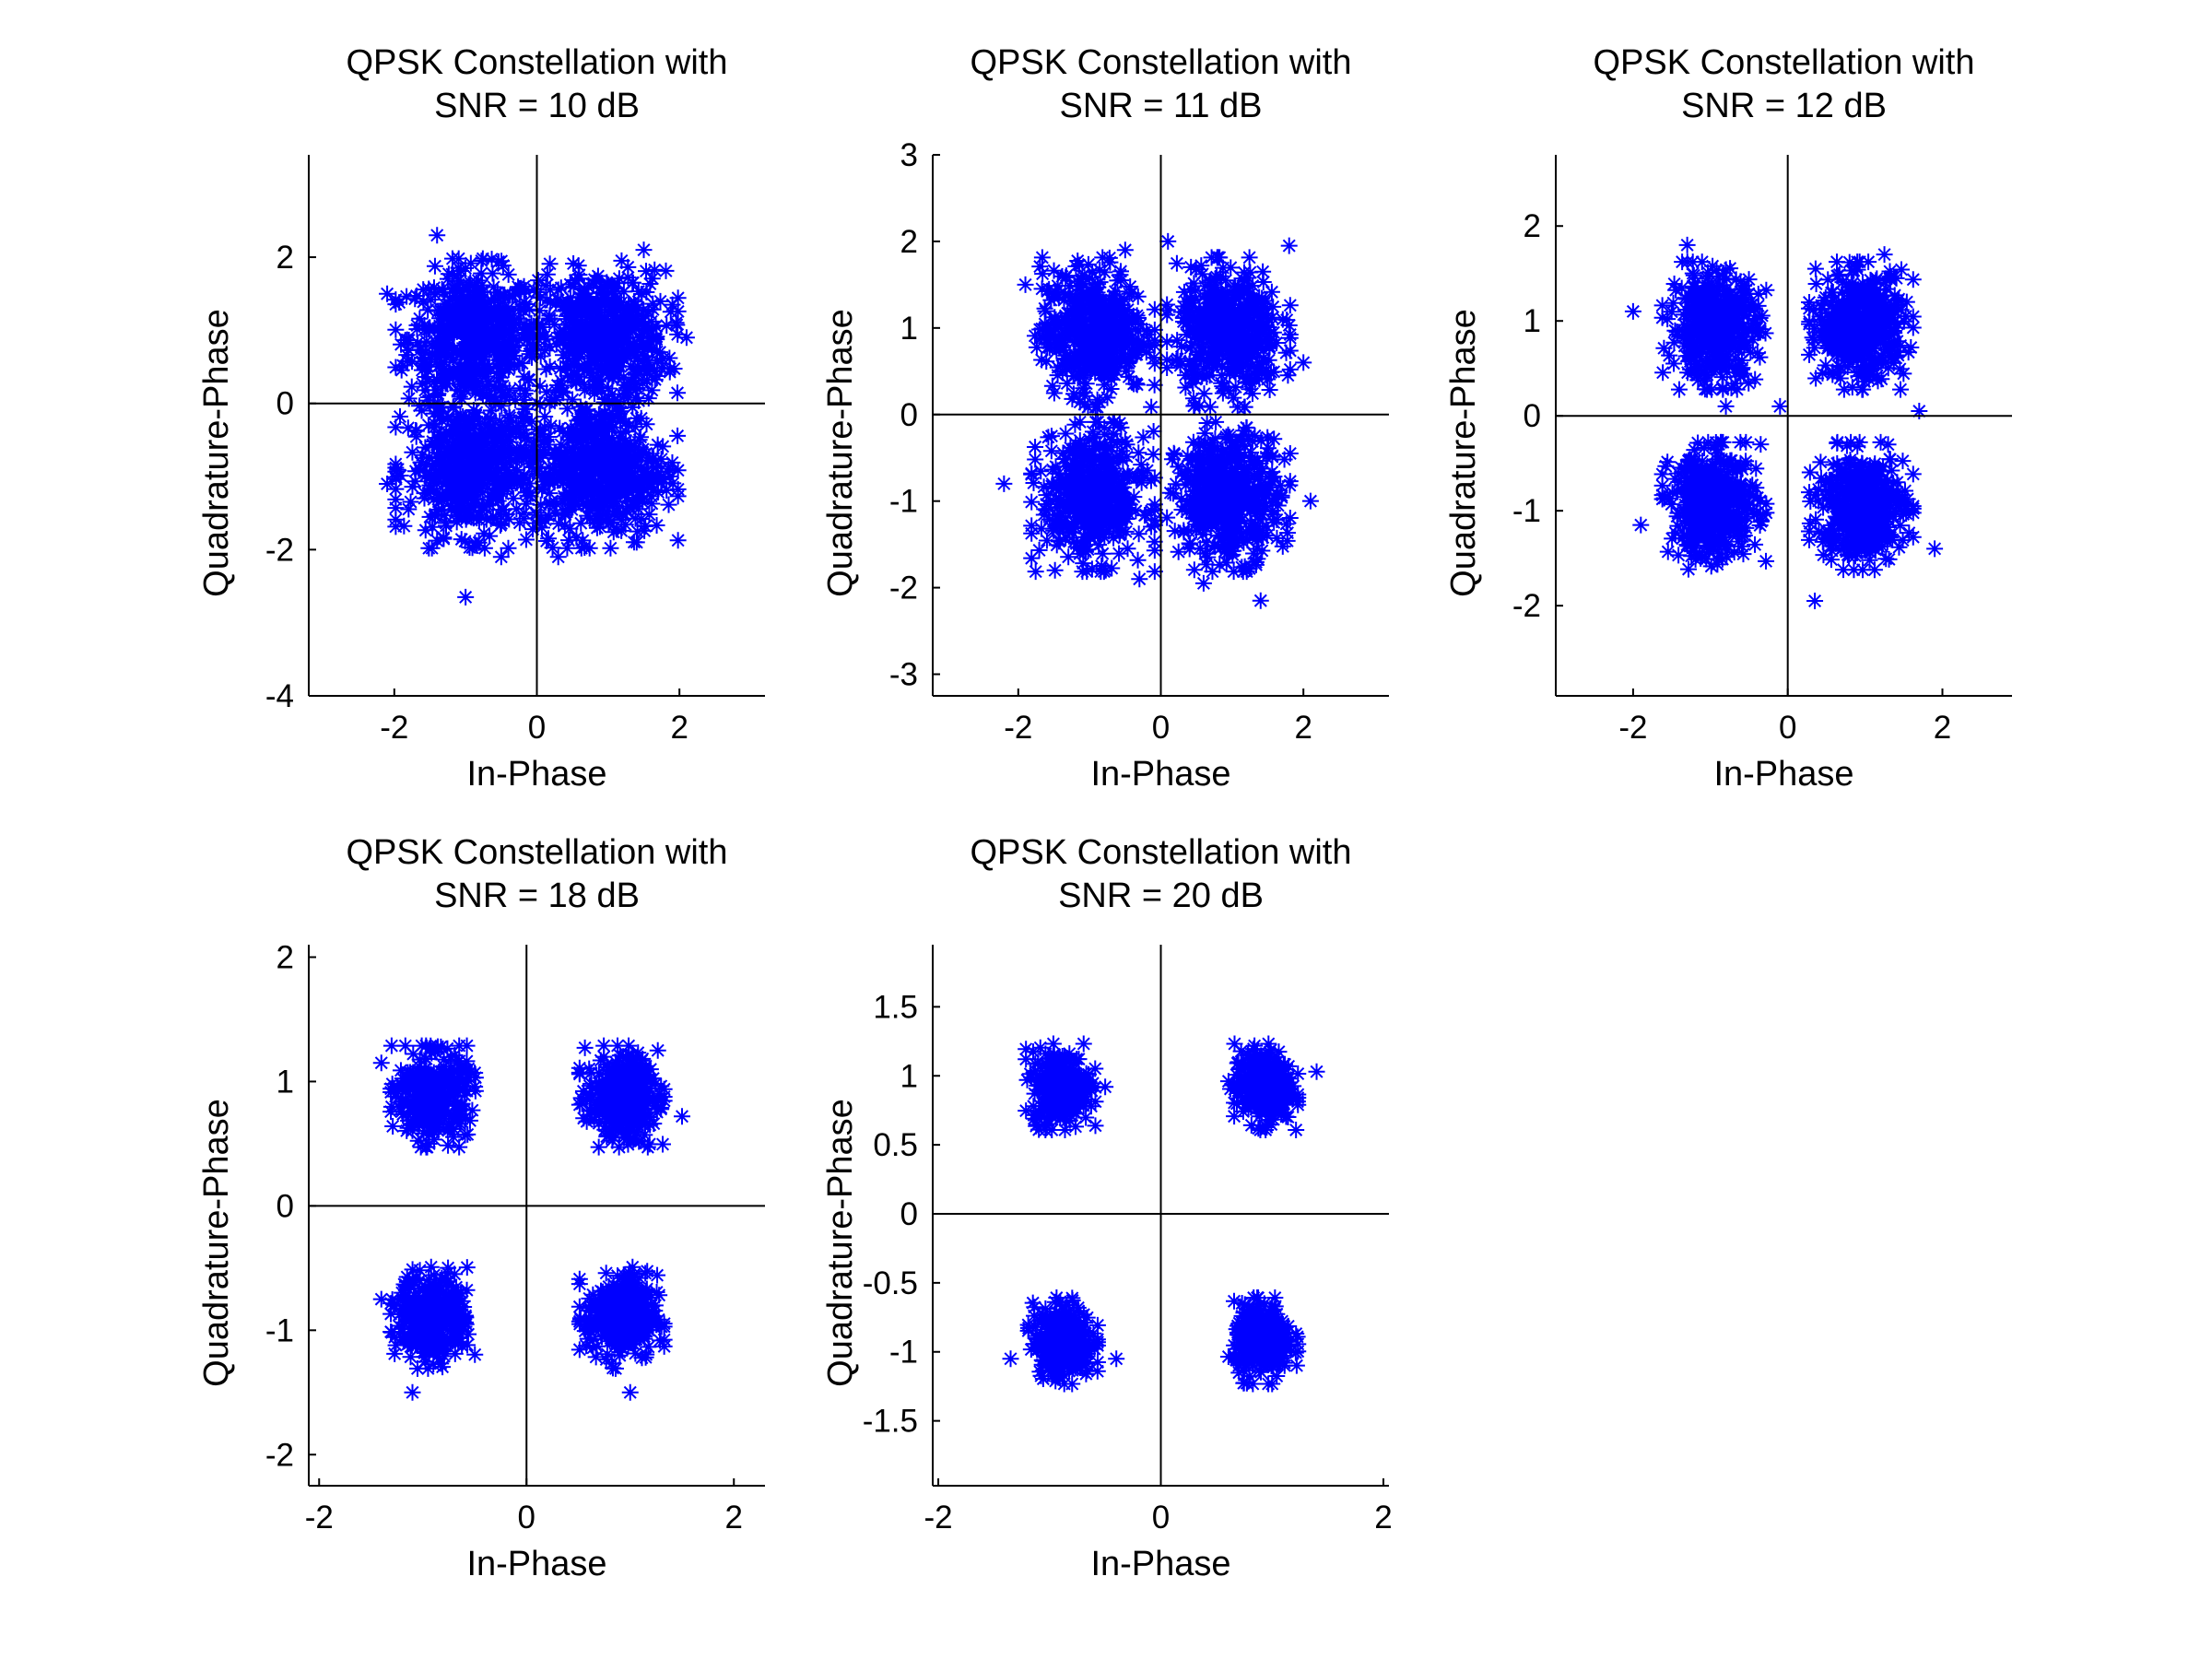  I want to click on y-tick-label: -1, so click(903, 502).